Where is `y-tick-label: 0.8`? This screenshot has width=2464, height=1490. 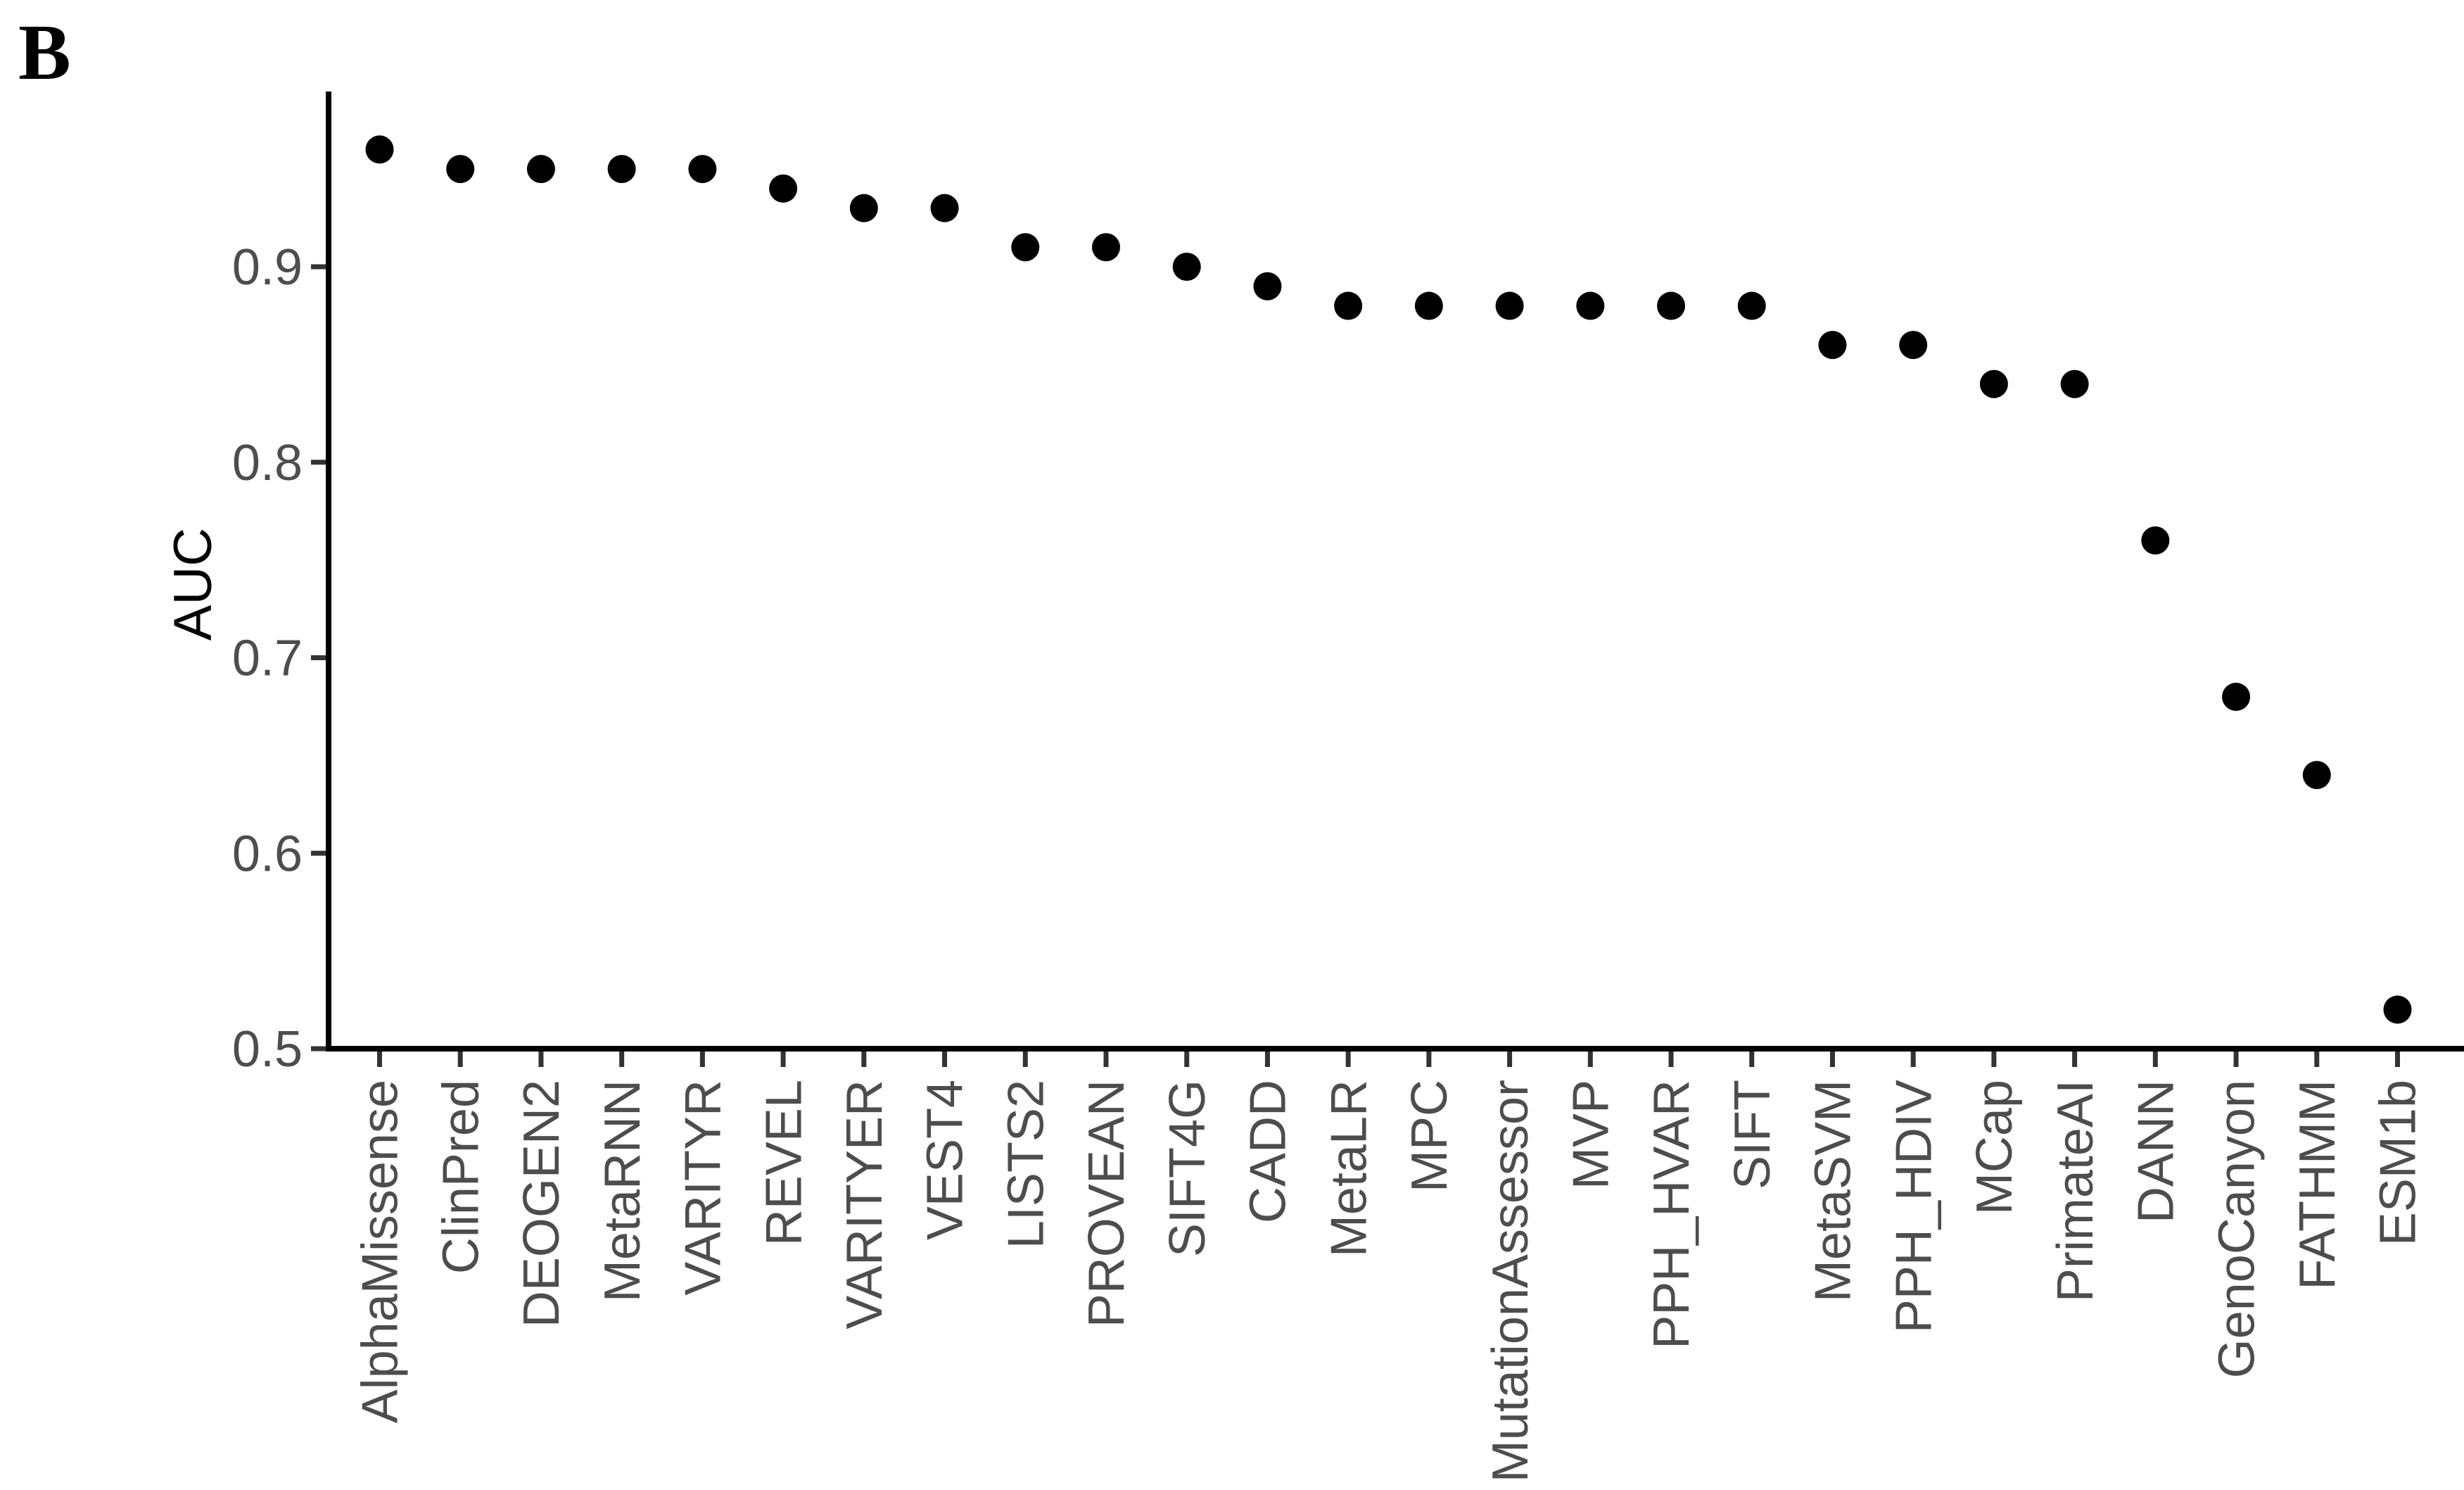
y-tick-label: 0.8 is located at coordinates (267, 463).